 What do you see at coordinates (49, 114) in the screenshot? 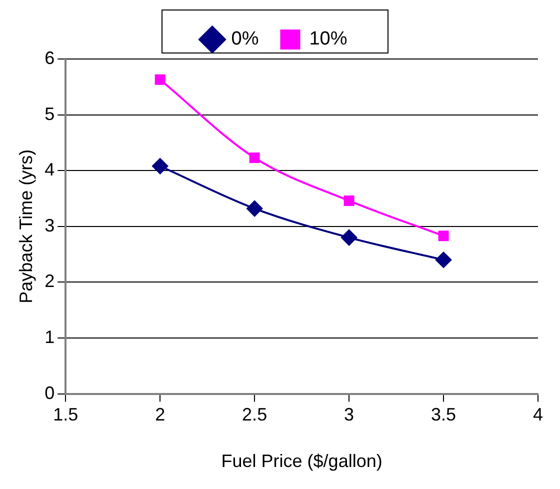
I see `y-tick-label: 5` at bounding box center [49, 114].